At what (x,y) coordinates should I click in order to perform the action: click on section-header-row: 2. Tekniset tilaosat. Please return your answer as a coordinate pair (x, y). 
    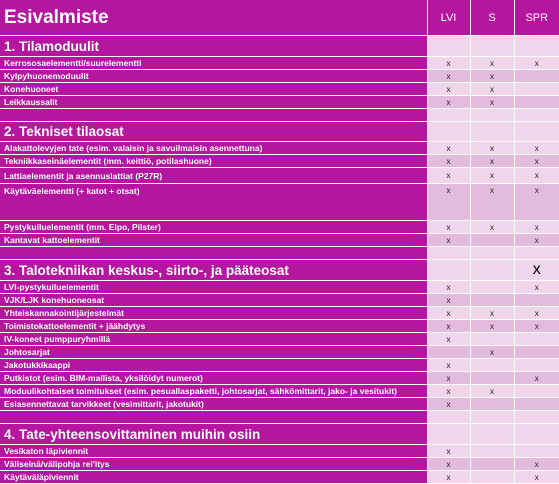
    Looking at the image, I should click on (279, 131).